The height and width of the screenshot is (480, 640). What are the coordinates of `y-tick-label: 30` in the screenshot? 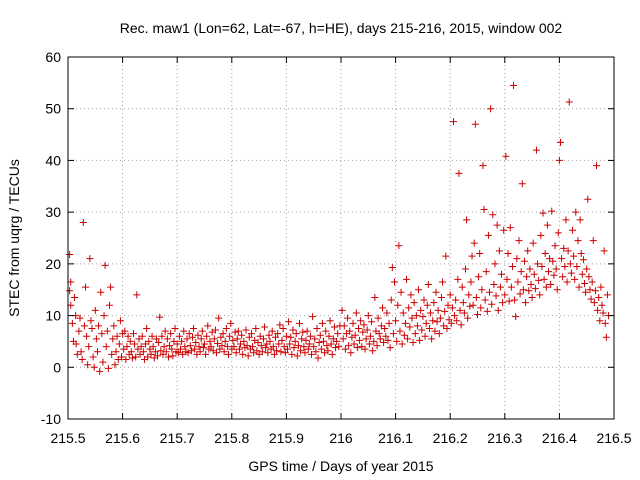 It's located at (53, 212).